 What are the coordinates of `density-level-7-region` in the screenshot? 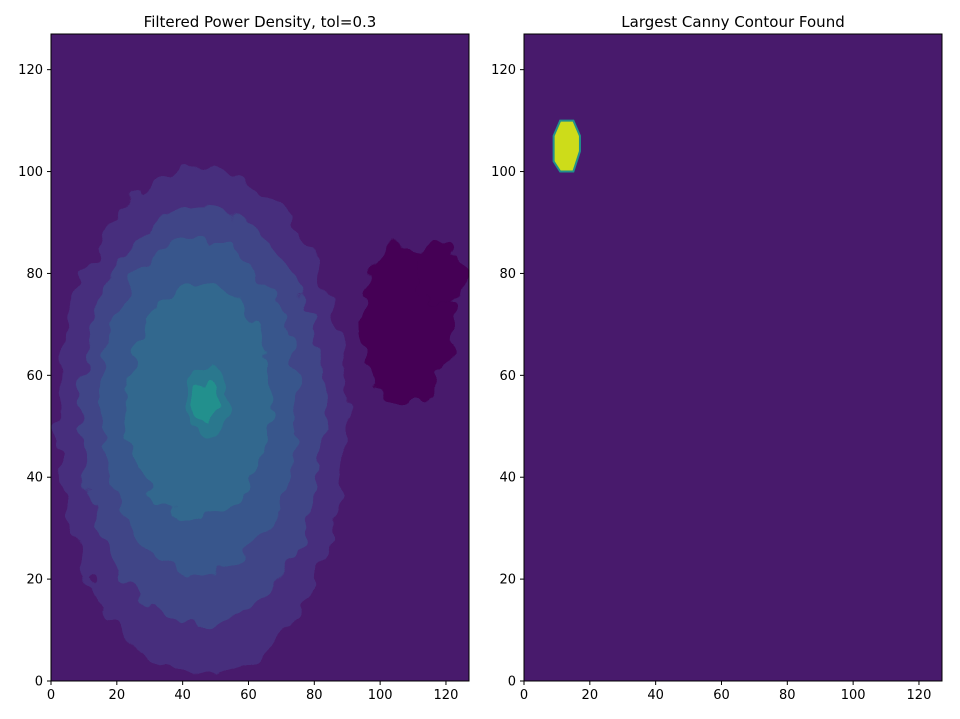 It's located at (205, 401).